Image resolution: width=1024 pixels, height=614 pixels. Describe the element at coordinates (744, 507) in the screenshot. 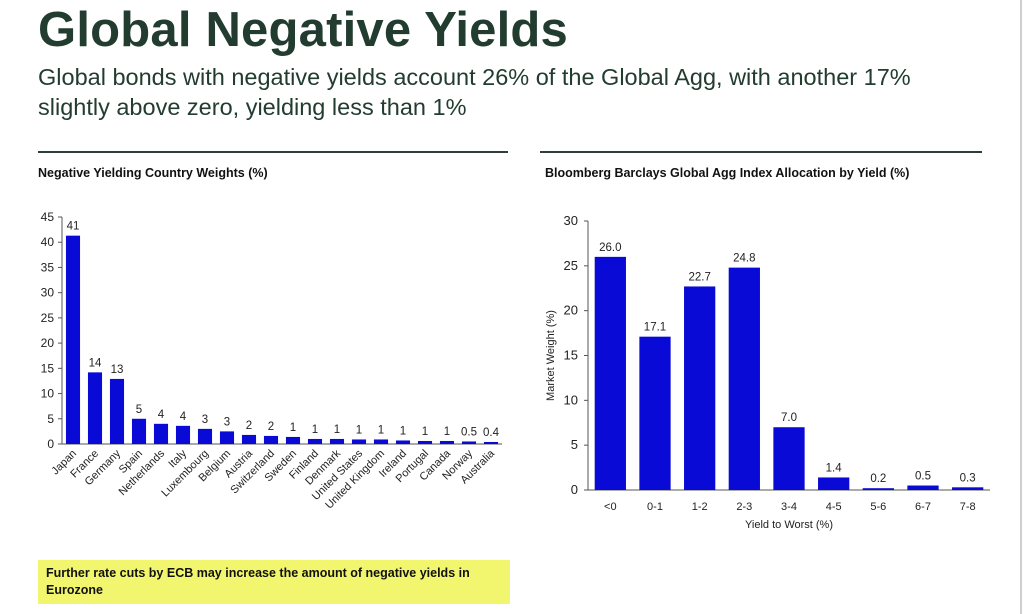

I see `category-label: 2-3` at that location.